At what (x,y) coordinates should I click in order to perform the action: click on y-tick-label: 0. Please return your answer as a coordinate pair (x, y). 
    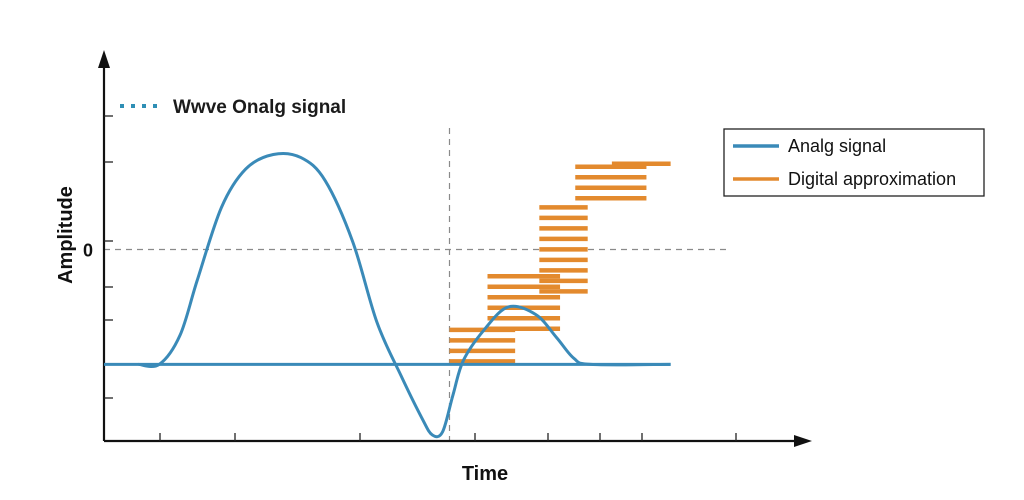
    Looking at the image, I should click on (88, 251).